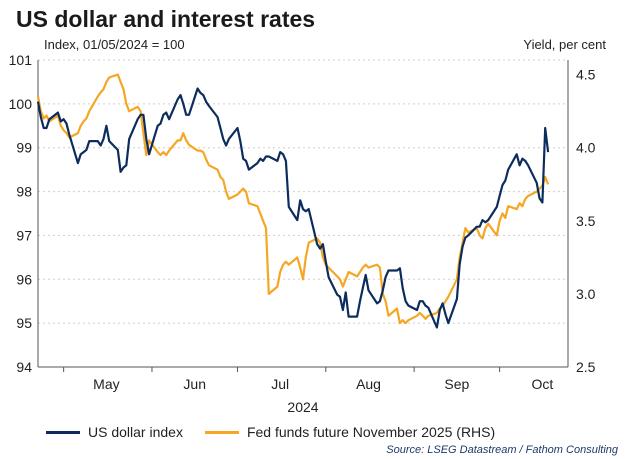  Describe the element at coordinates (368, 384) in the screenshot. I see `x-tick-label: Aug` at that location.